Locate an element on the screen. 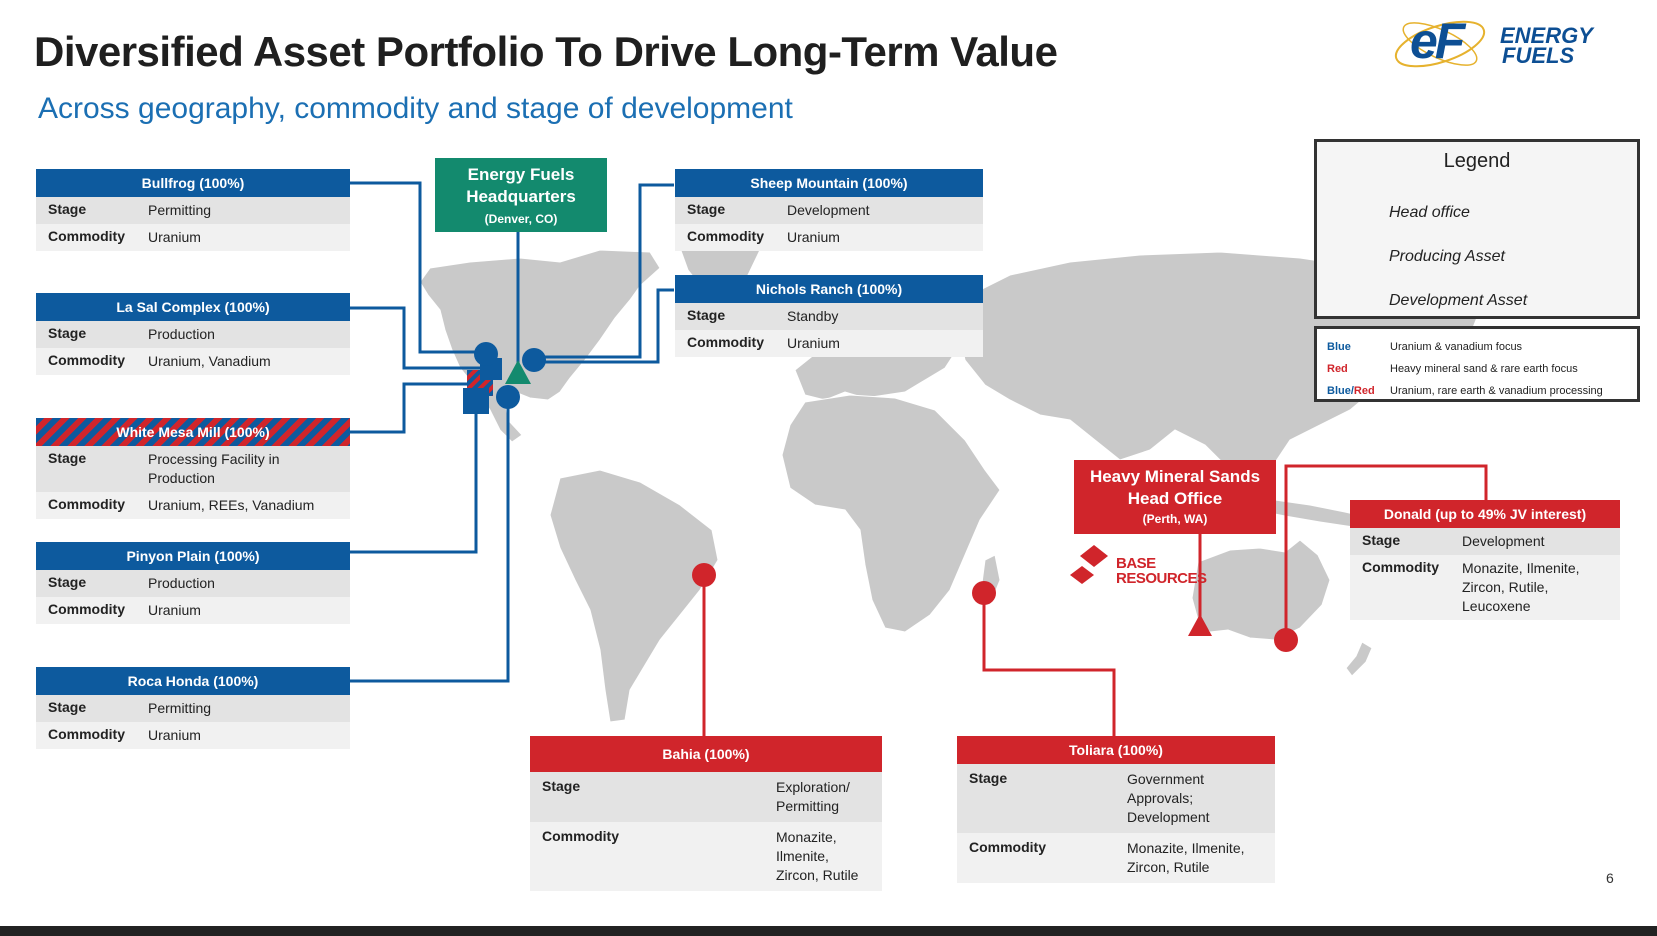 The image size is (1657, 936). color-key-blue-part: Blue is located at coordinates (1339, 391).